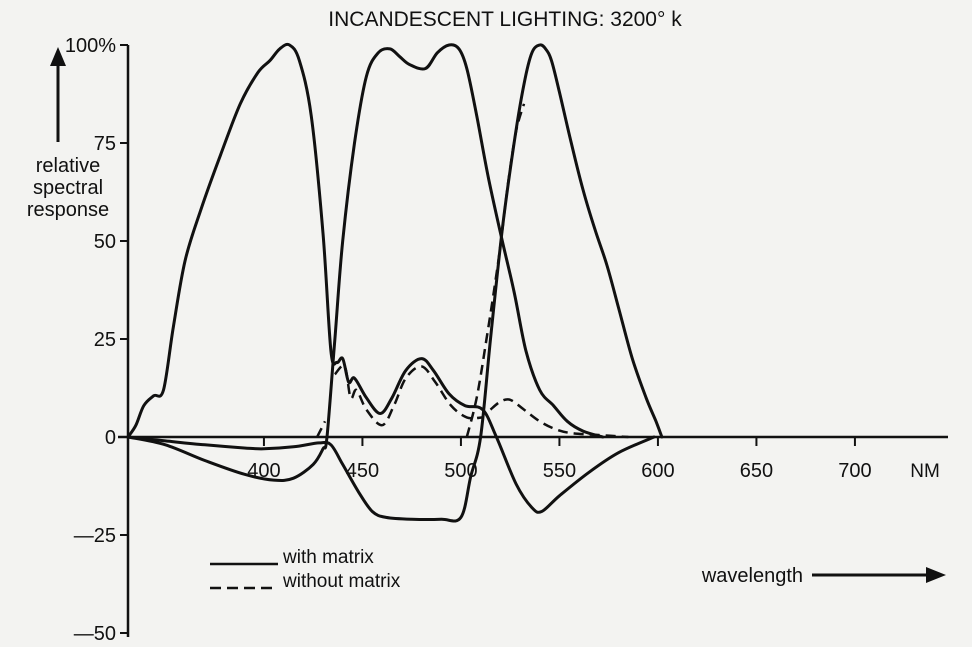 The image size is (972, 647). What do you see at coordinates (305, 569) in the screenshot?
I see `legend: with matrix without matrix` at bounding box center [305, 569].